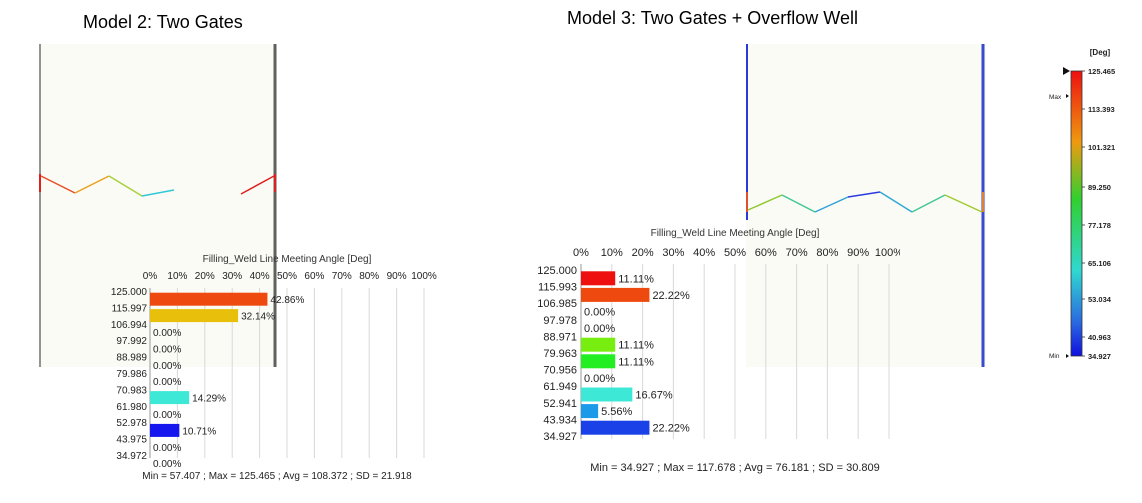 The width and height of the screenshot is (1142, 503). I want to click on bin-edge-label: 61.980, so click(131, 407).